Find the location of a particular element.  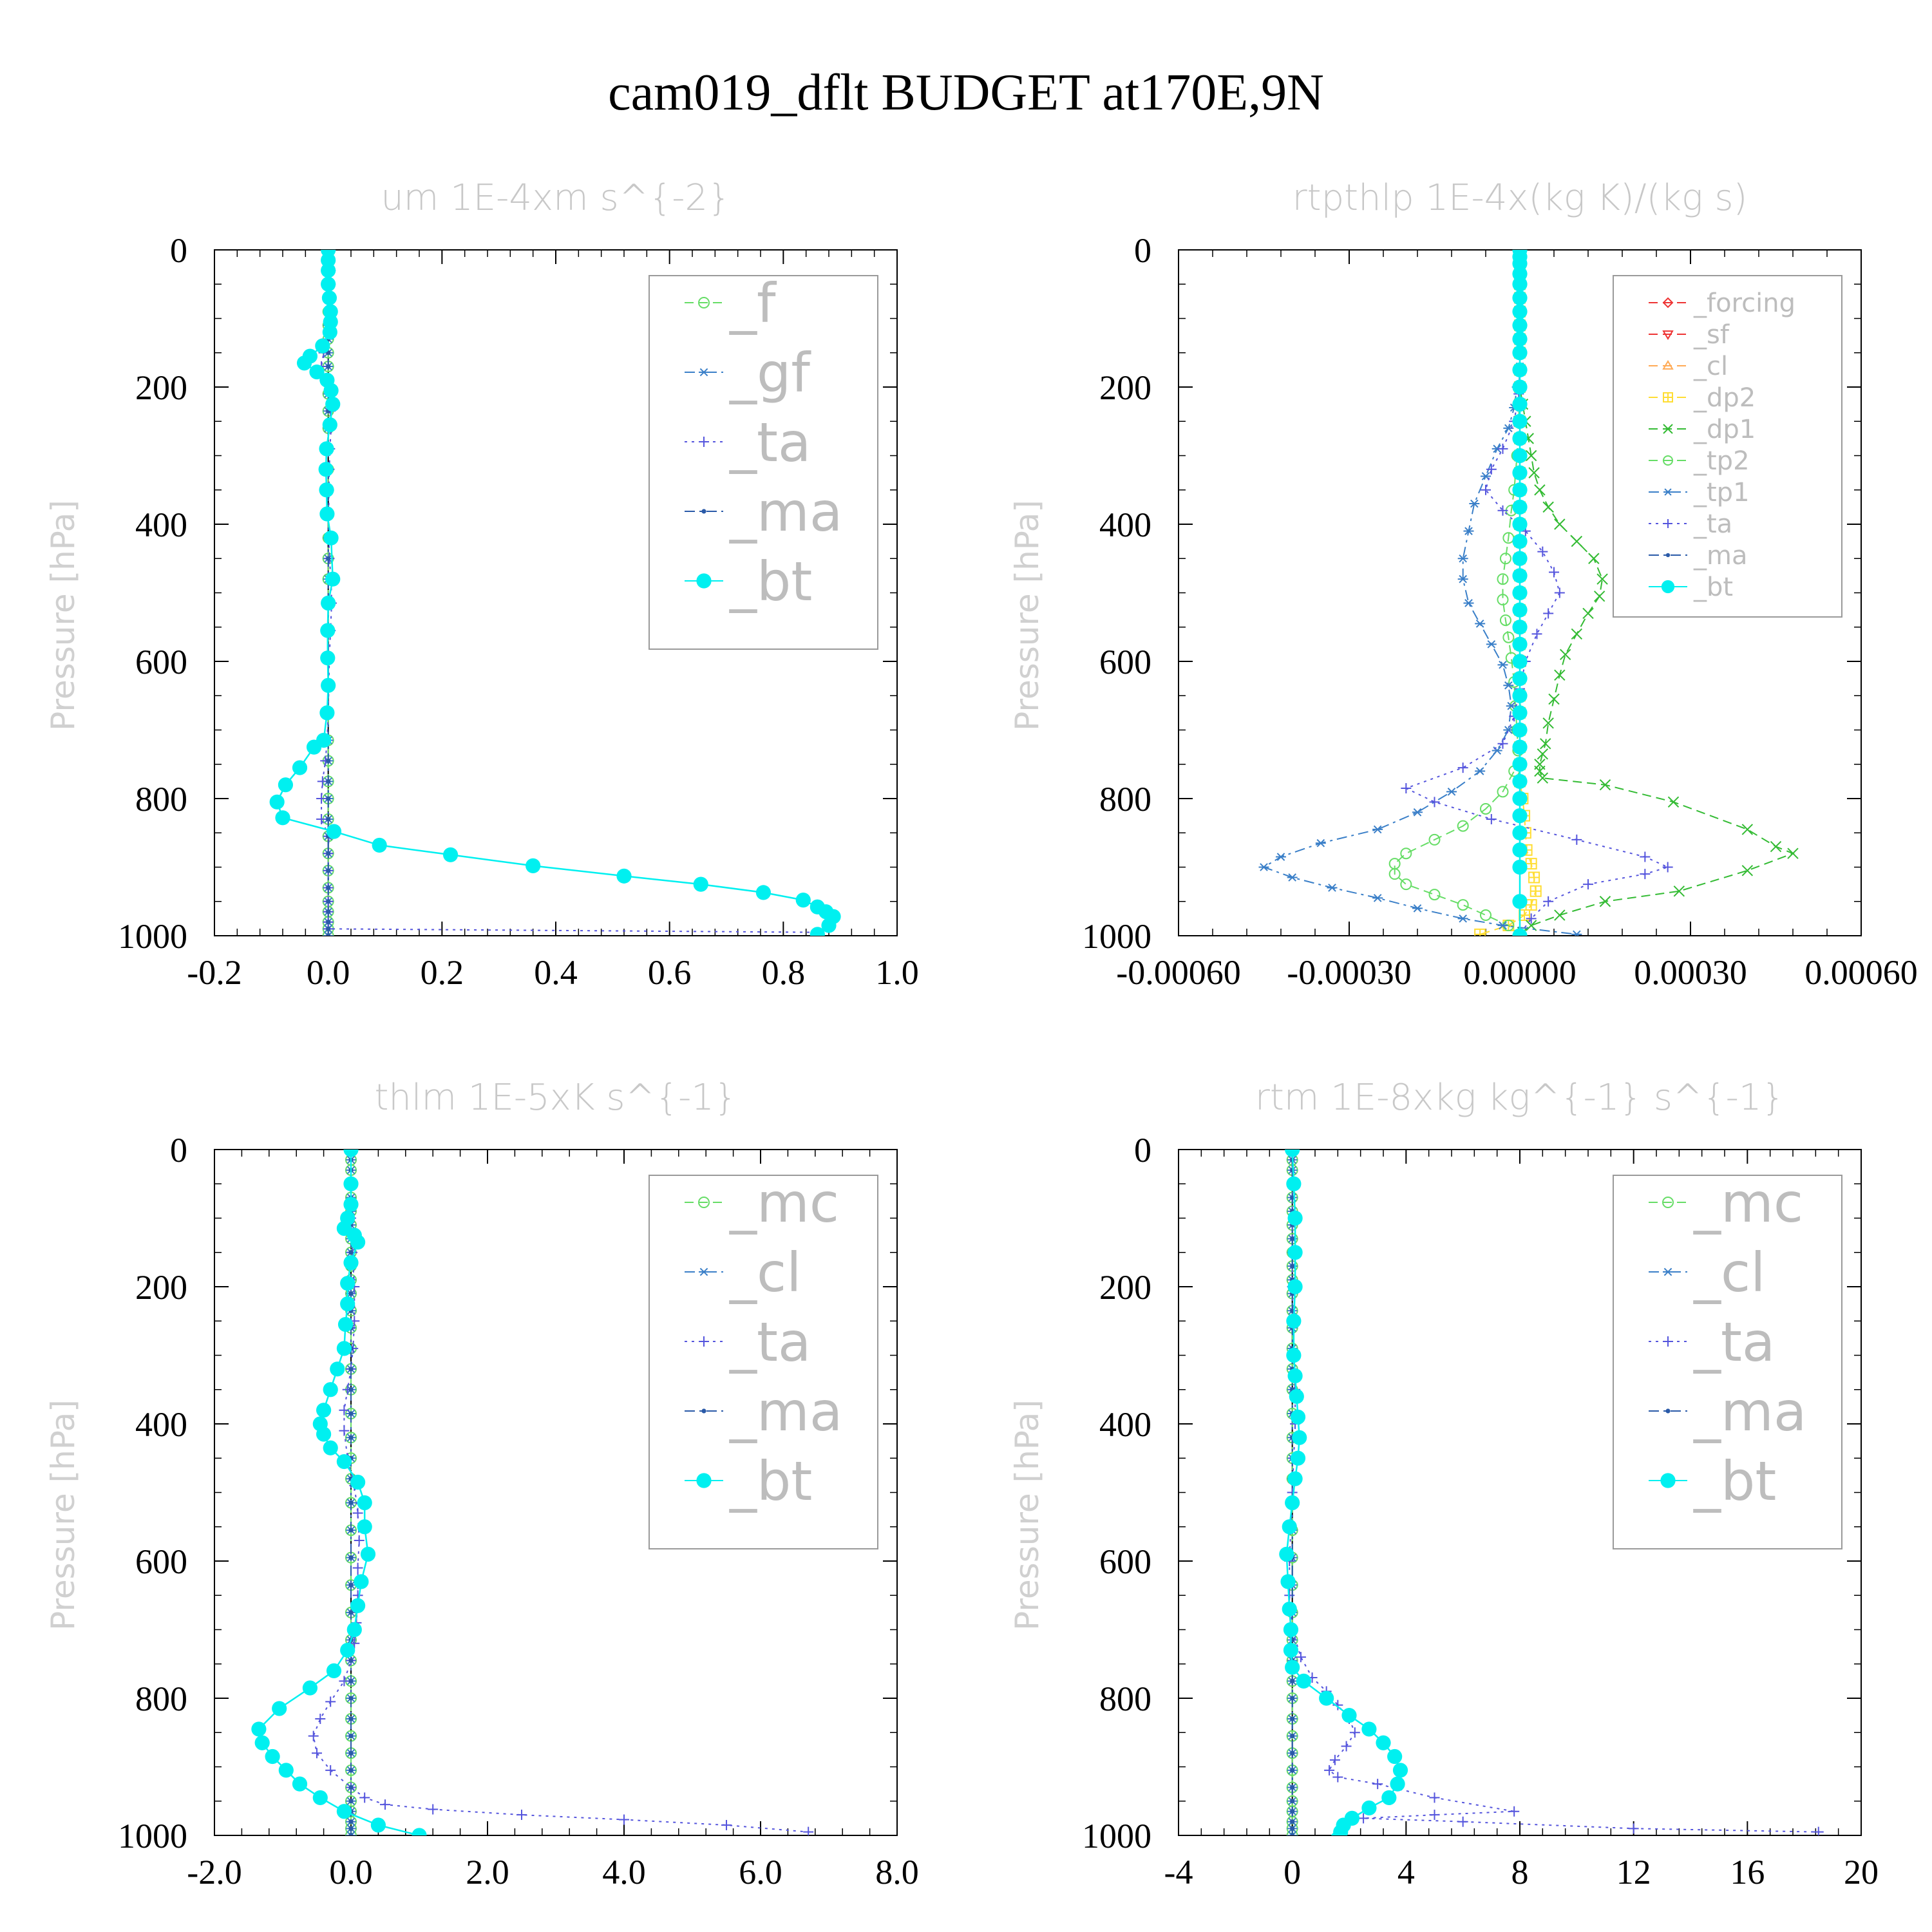

legend-entry: _f is located at coordinates (731, 303).